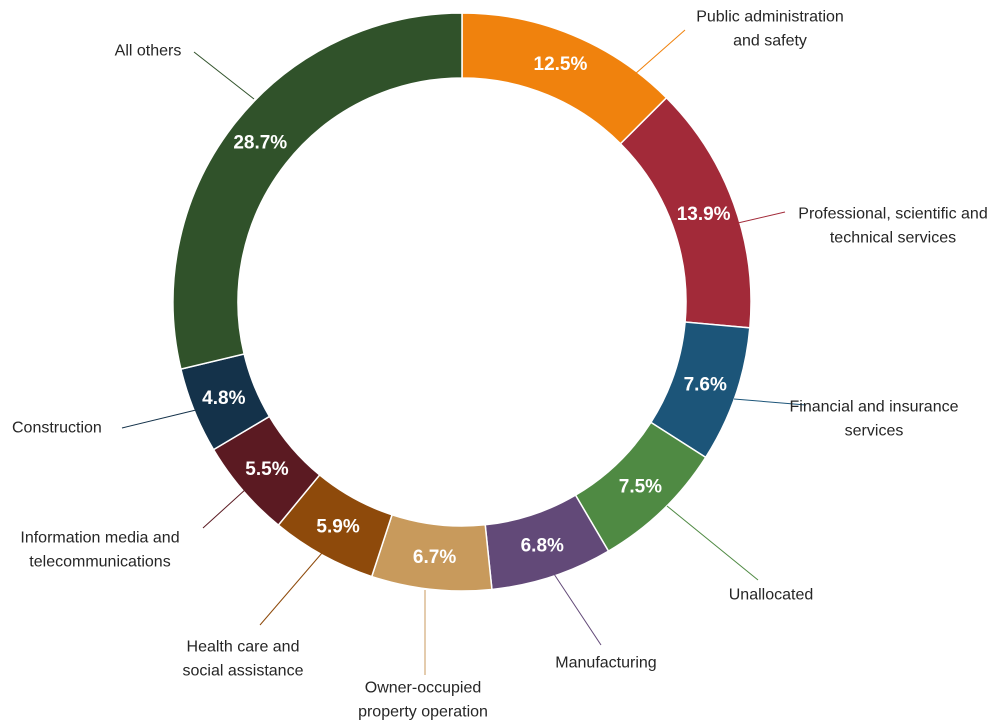 This screenshot has width=1003, height=724. I want to click on value-label-public-administration-and-safety: 12.5%, so click(561, 64).